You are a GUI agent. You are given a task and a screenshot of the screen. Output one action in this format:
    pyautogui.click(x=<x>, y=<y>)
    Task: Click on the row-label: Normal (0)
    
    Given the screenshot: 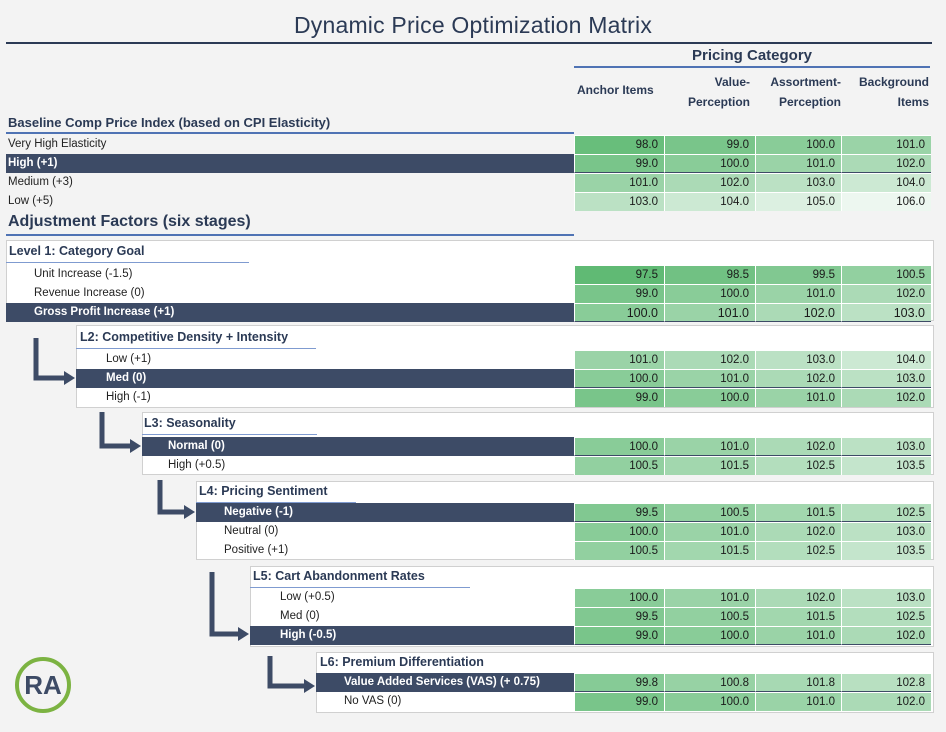 What is the action you would take?
    pyautogui.click(x=196, y=446)
    